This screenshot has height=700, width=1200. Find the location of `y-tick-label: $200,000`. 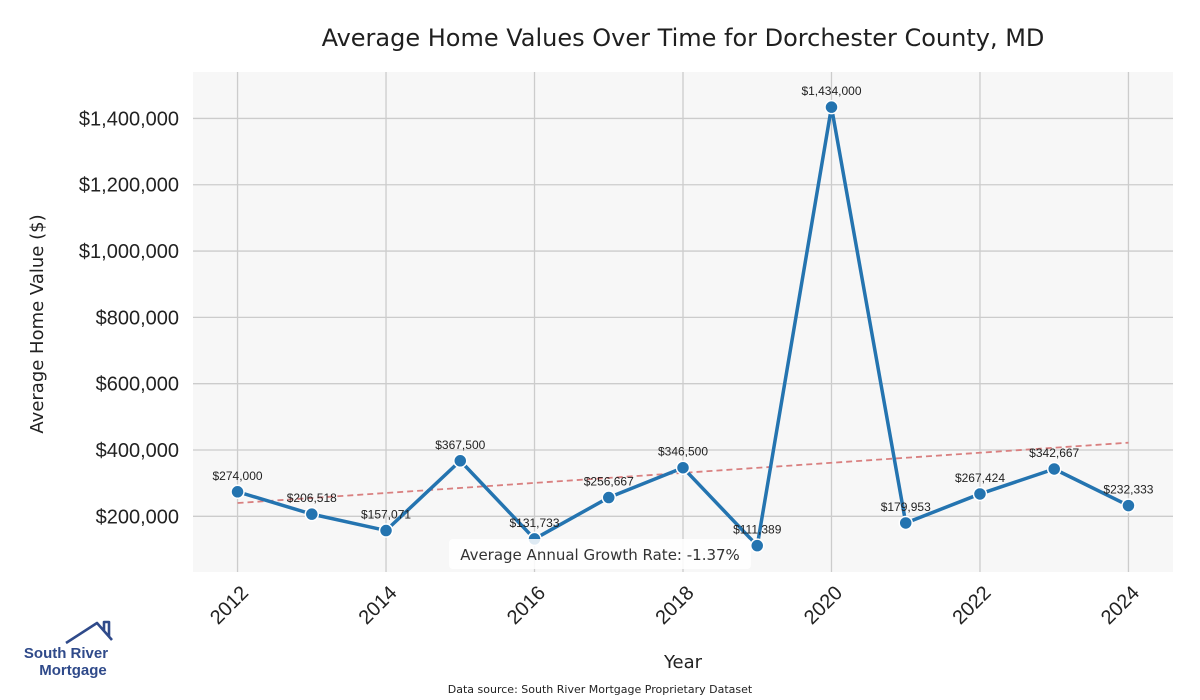

y-tick-label: $200,000 is located at coordinates (137, 517).